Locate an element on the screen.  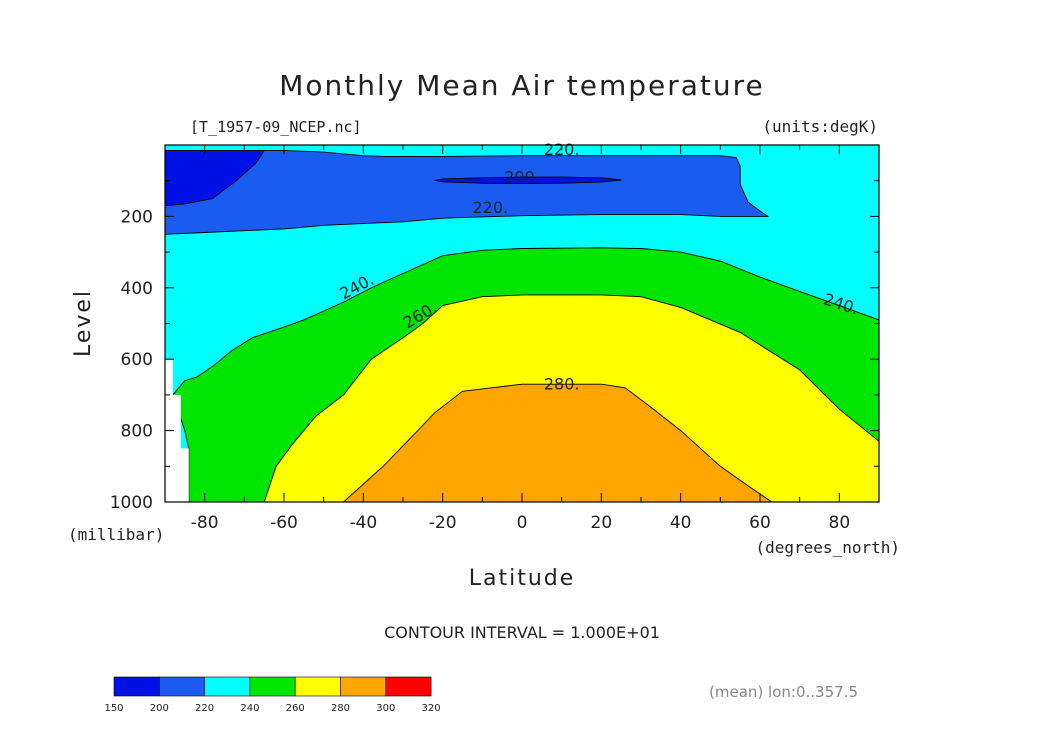
x-tick-label: -60 is located at coordinates (284, 523).